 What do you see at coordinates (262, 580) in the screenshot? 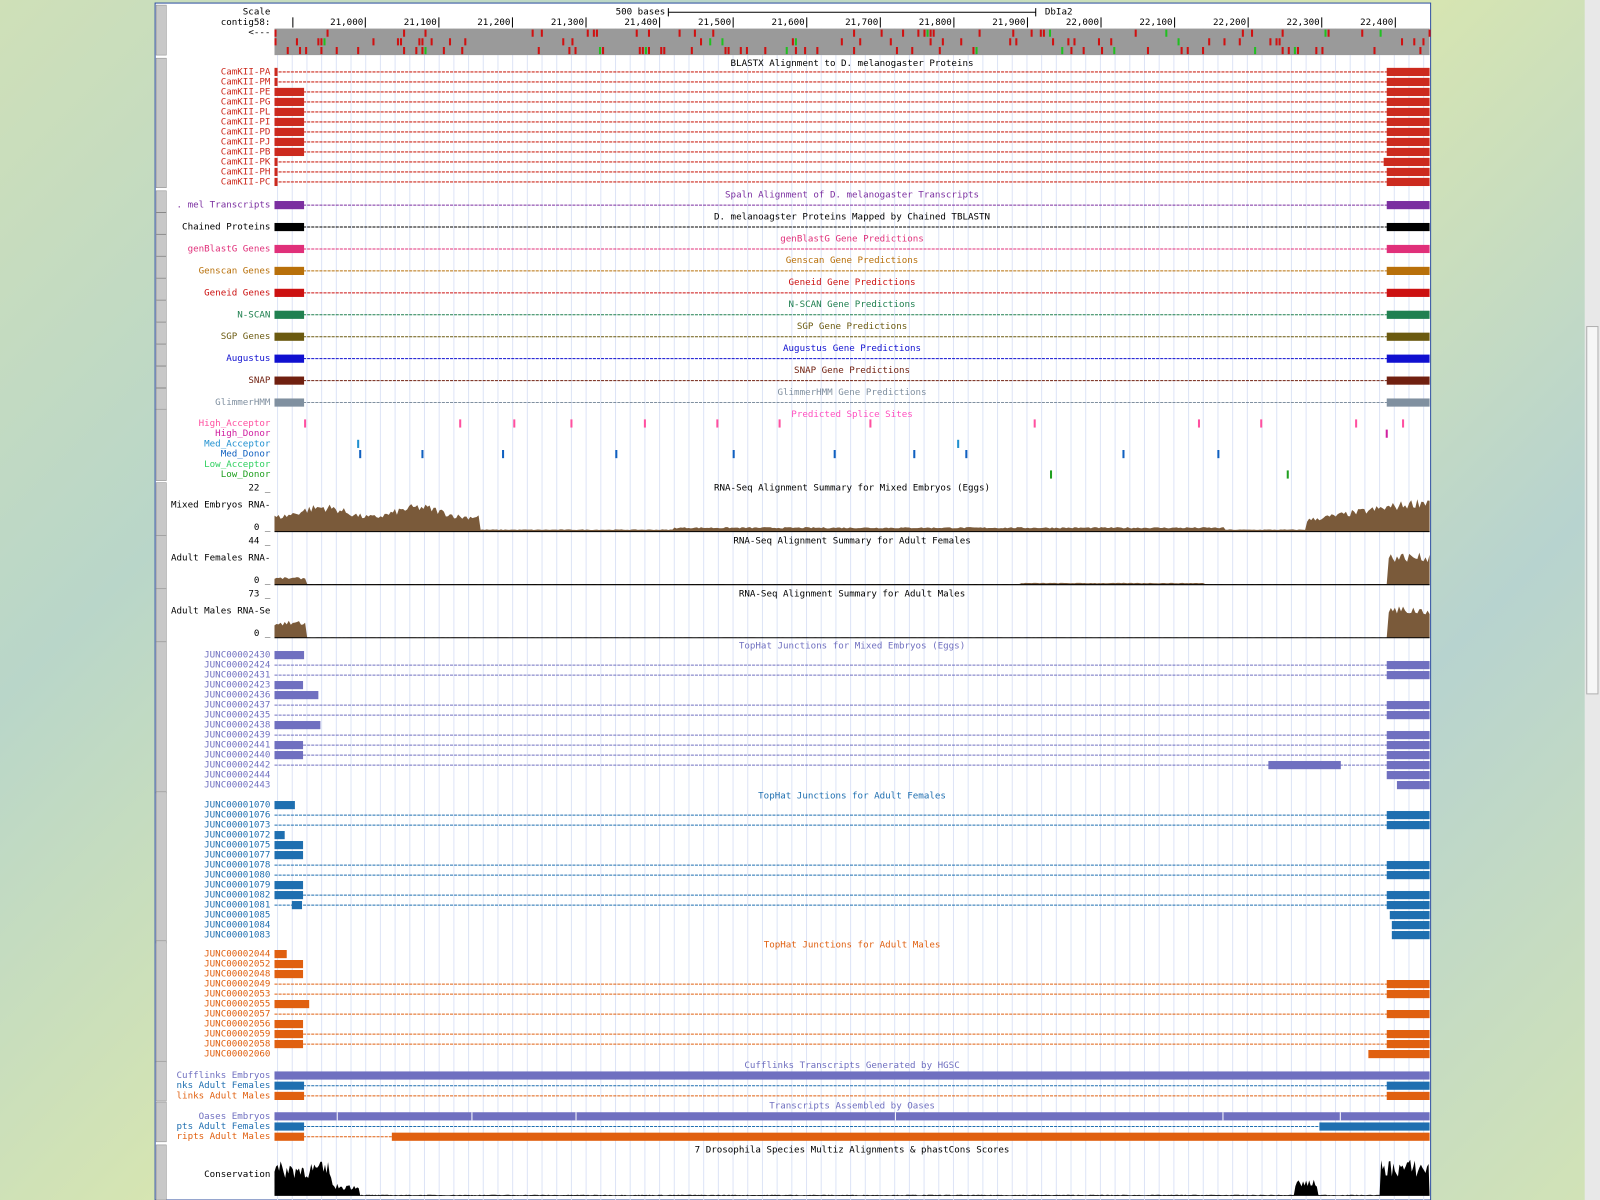
I see `axis-min-label: 0 _` at bounding box center [262, 580].